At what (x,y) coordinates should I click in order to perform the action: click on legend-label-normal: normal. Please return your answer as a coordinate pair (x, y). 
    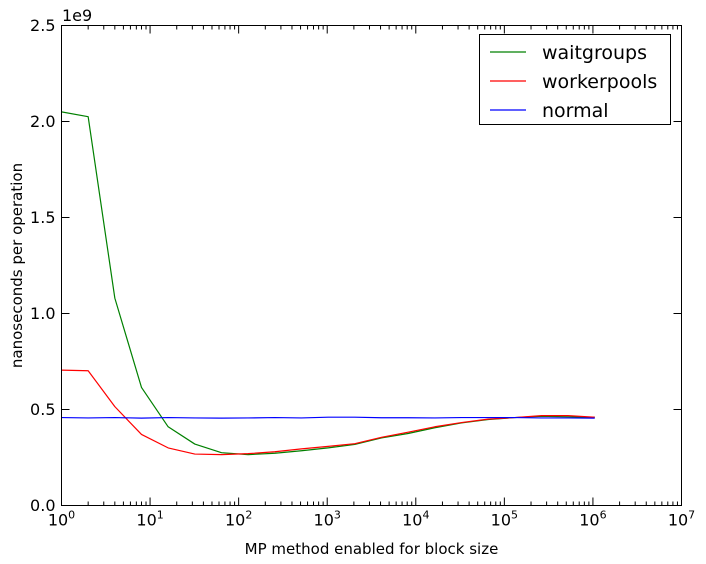
    Looking at the image, I should click on (575, 111).